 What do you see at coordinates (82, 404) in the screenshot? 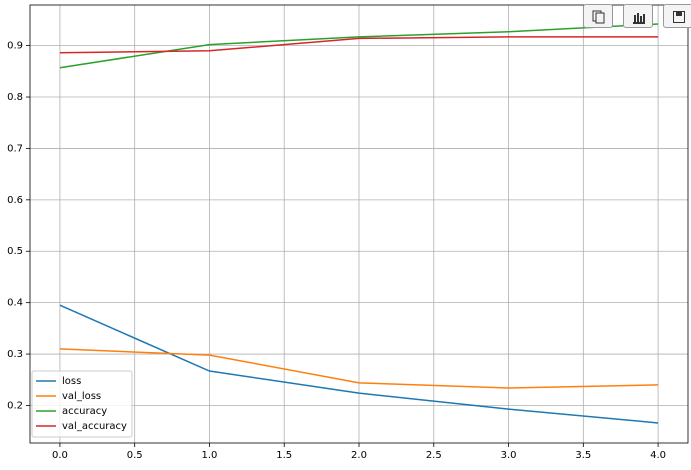
I see `legend-box` at bounding box center [82, 404].